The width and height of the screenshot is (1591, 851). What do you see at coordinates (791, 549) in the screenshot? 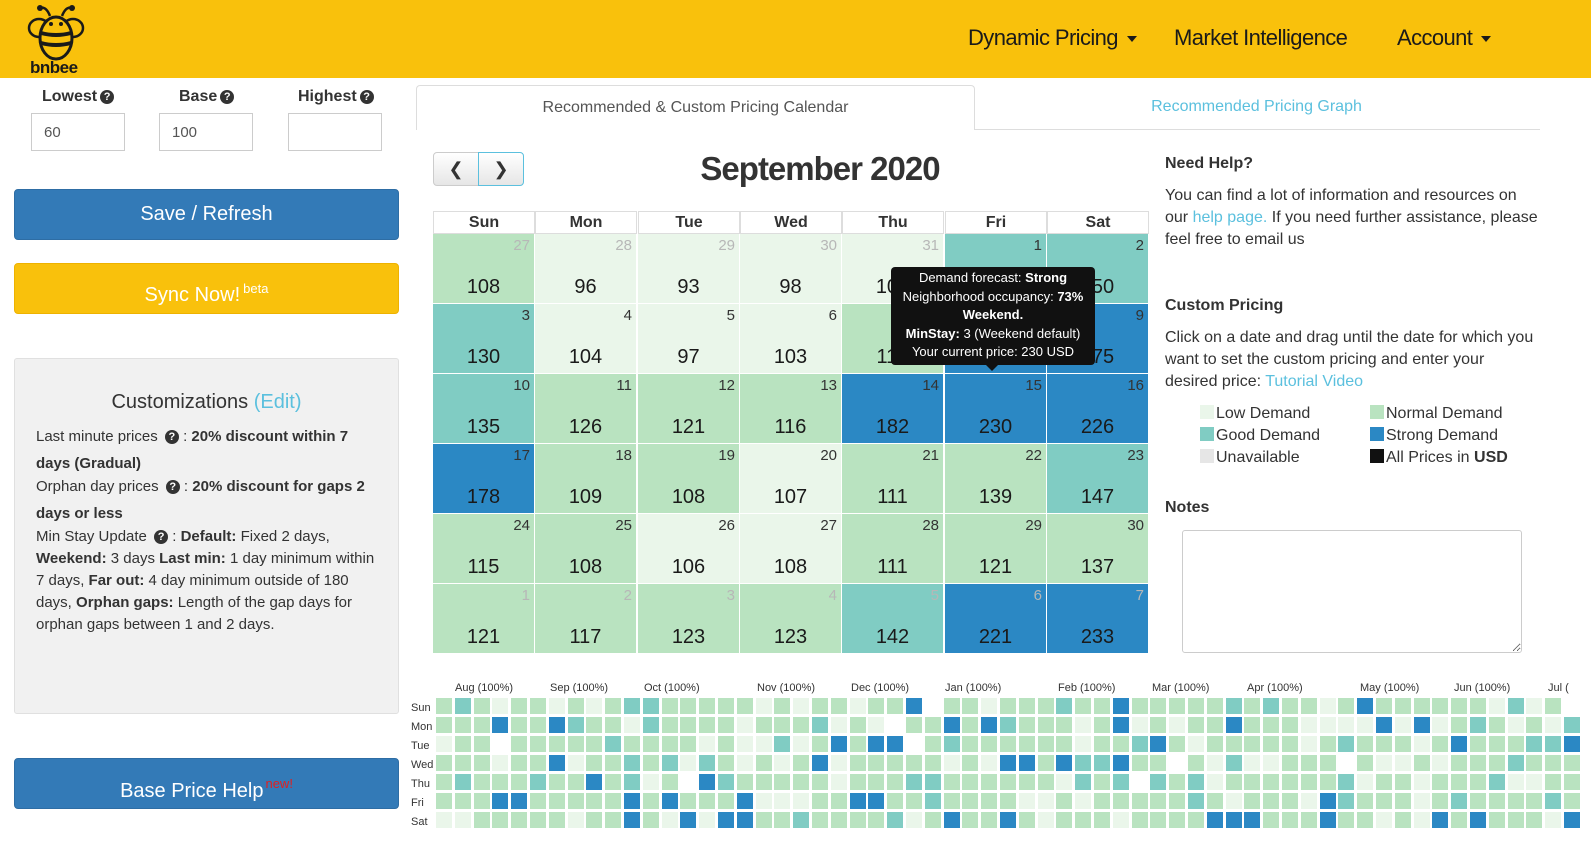
I see `calendar-day: 27 108` at bounding box center [791, 549].